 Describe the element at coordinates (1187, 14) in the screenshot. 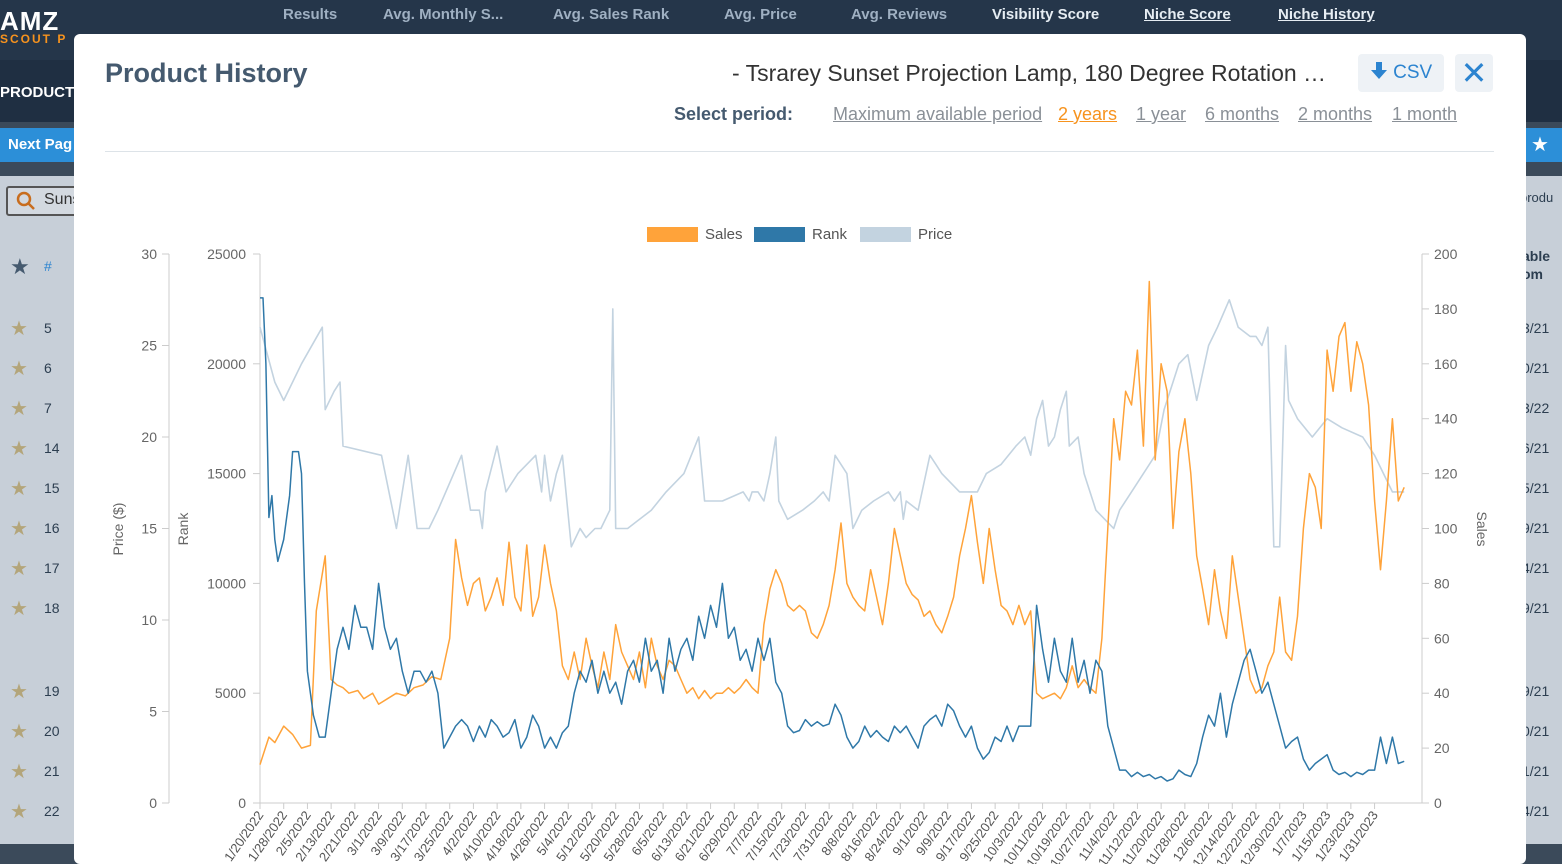

I see `niche-score-link: Niche Score` at that location.